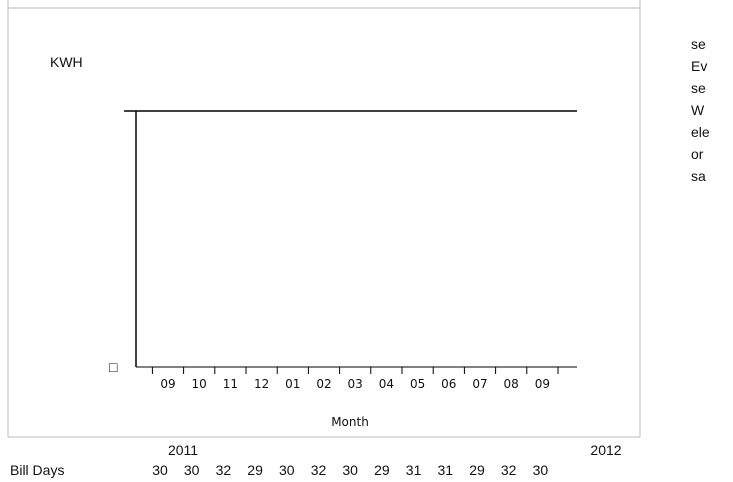 This screenshot has width=733, height=482. What do you see at coordinates (37, 470) in the screenshot?
I see `bill-days-label: Bill Days` at bounding box center [37, 470].